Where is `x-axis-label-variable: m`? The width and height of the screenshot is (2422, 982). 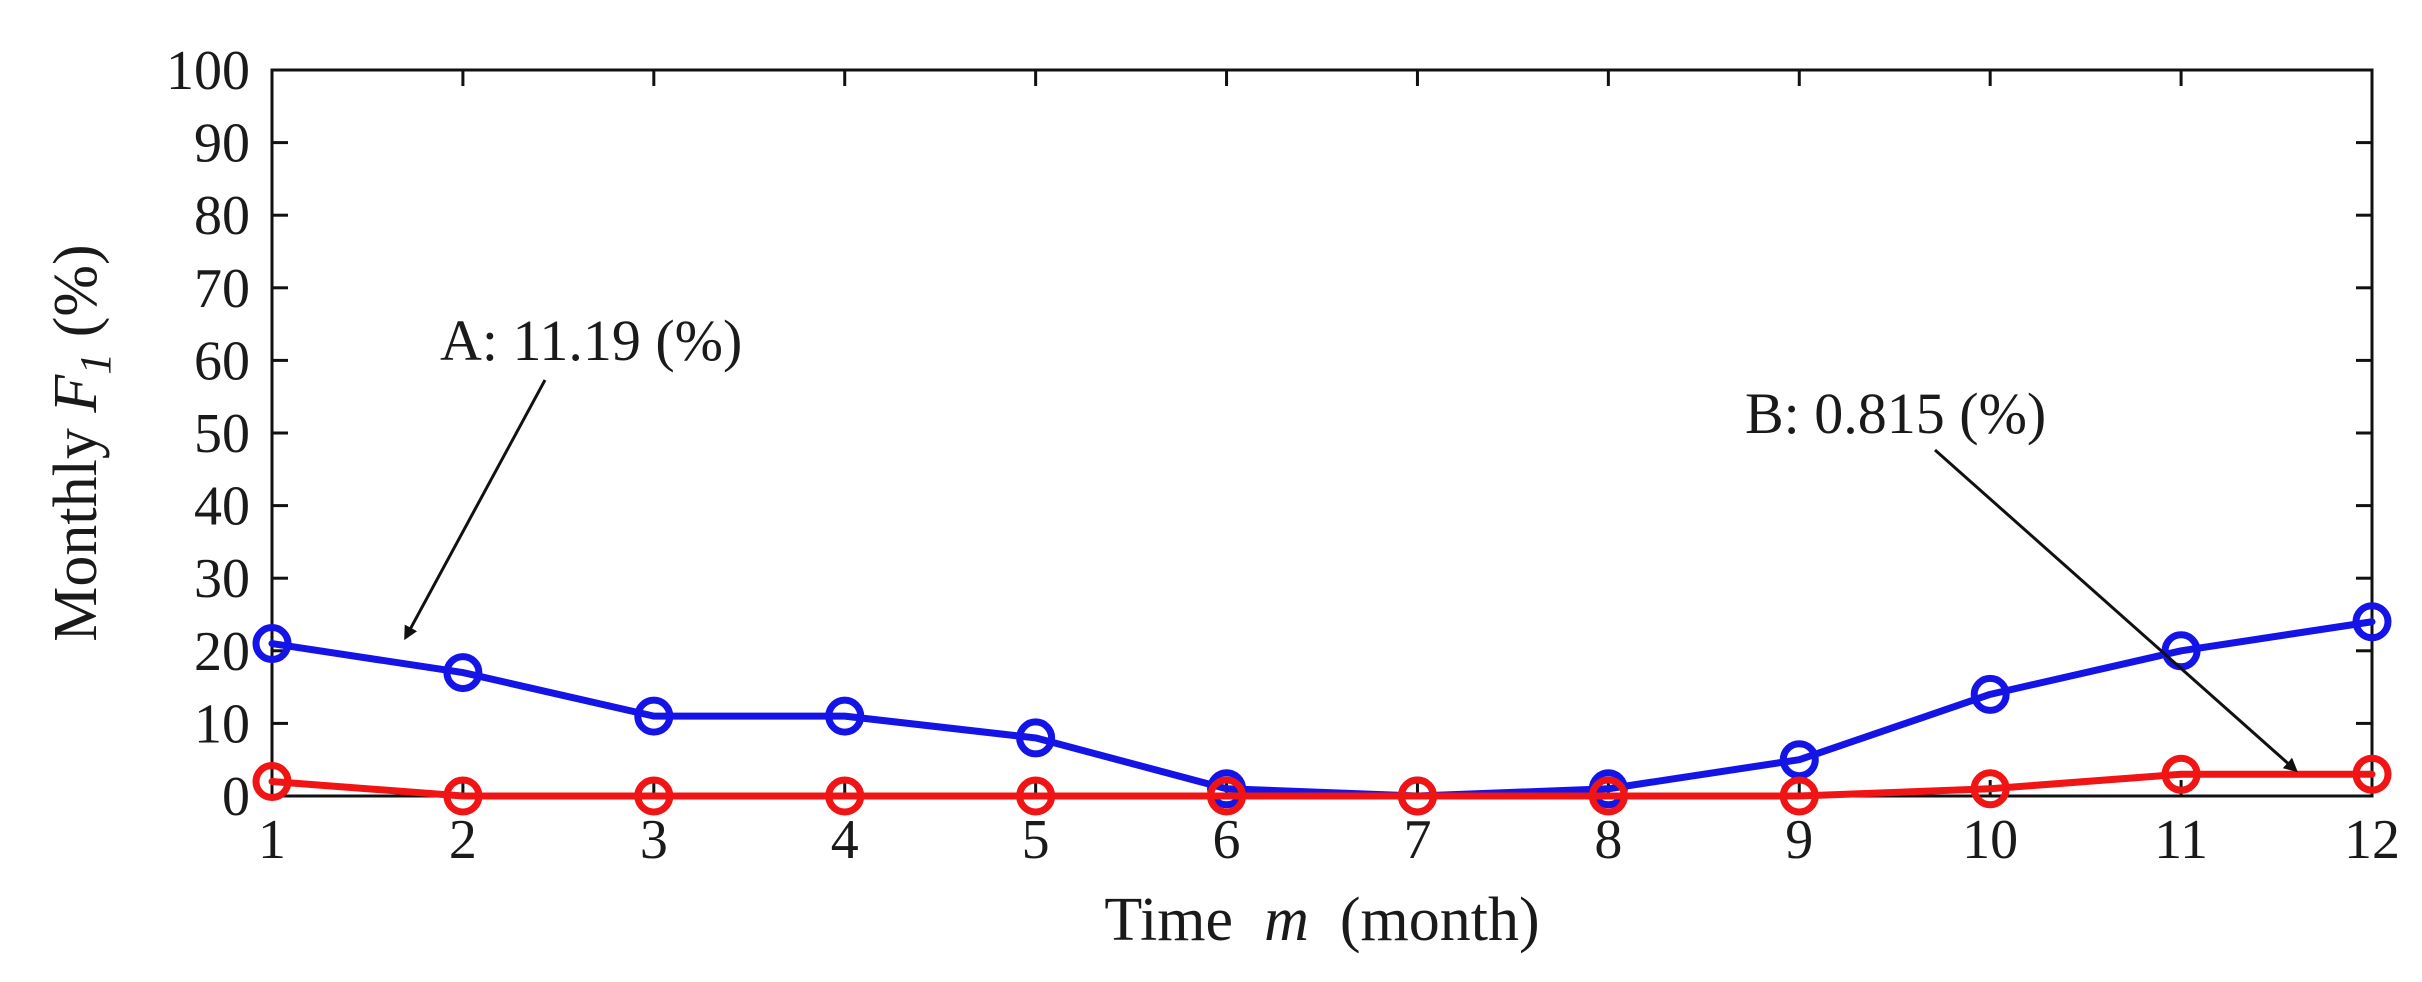
x-axis-label-variable: m is located at coordinates (1286, 920).